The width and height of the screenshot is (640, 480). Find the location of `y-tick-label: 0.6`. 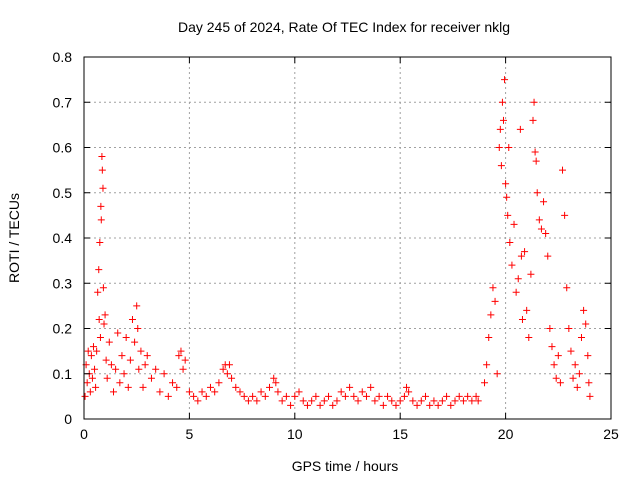

y-tick-label: 0.6 is located at coordinates (63, 148).